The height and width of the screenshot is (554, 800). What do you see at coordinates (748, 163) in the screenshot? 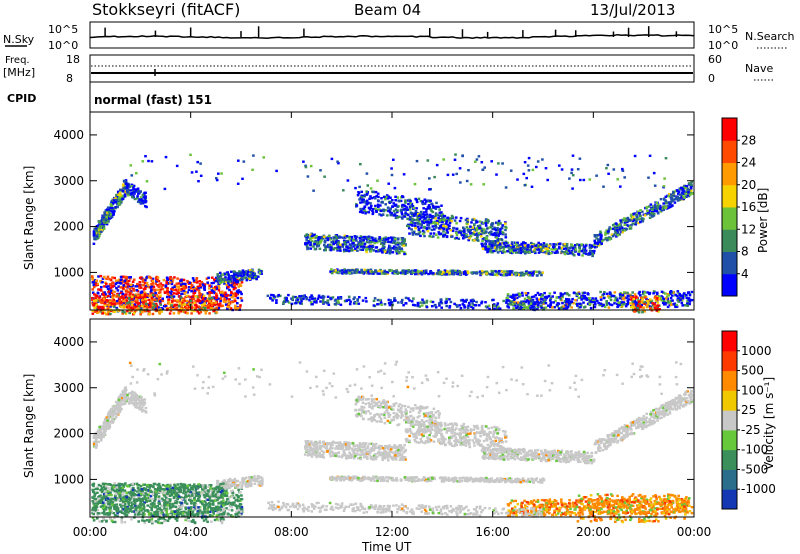
I see `colorbar-tick-label: 24` at bounding box center [748, 163].